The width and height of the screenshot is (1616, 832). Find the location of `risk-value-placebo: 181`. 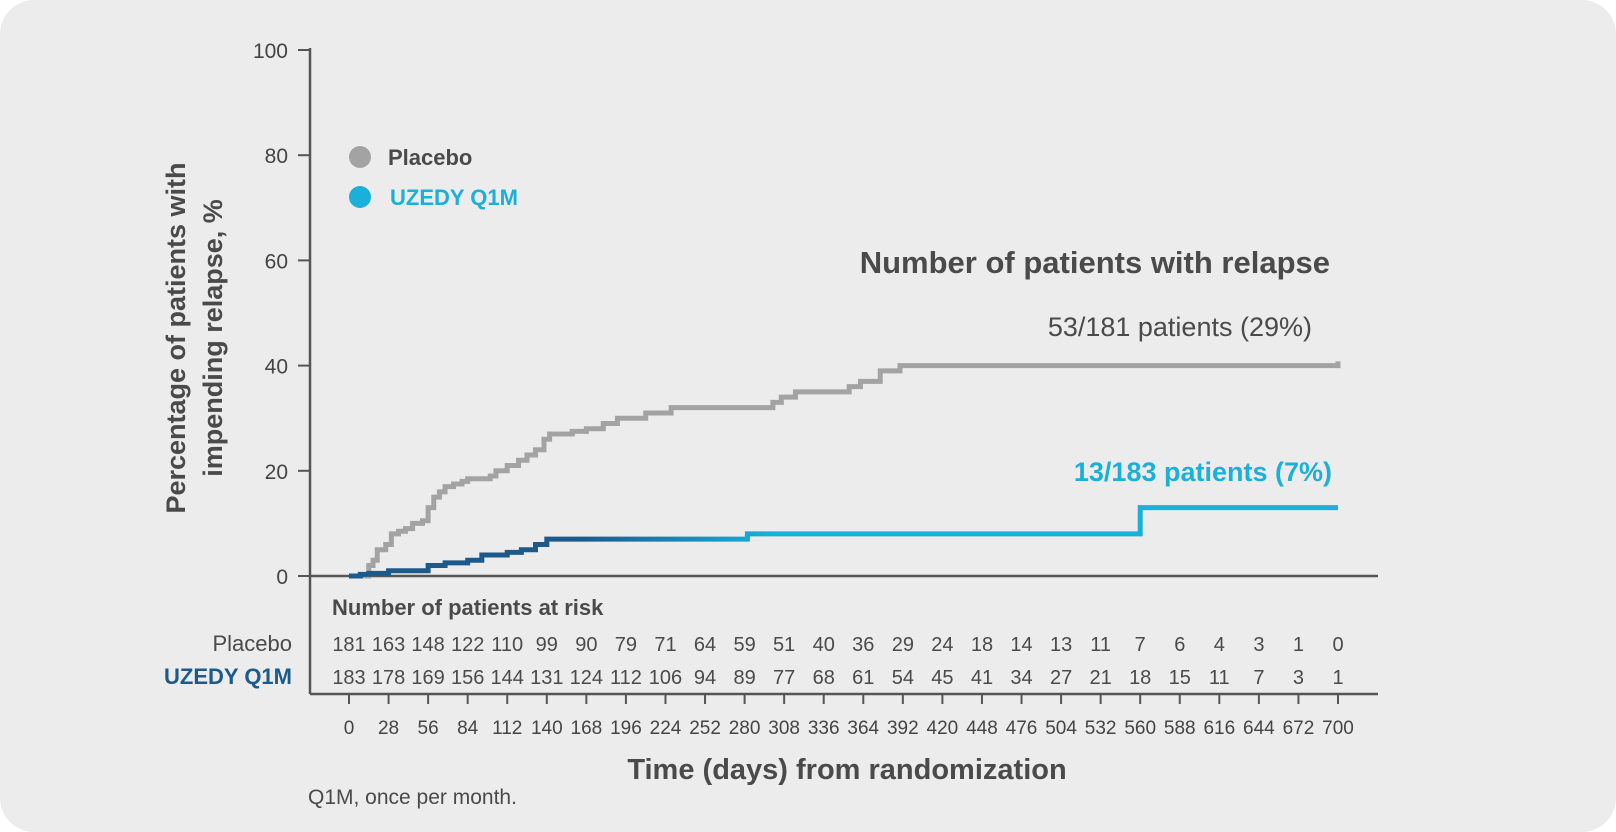

risk-value-placebo: 181 is located at coordinates (348, 645).